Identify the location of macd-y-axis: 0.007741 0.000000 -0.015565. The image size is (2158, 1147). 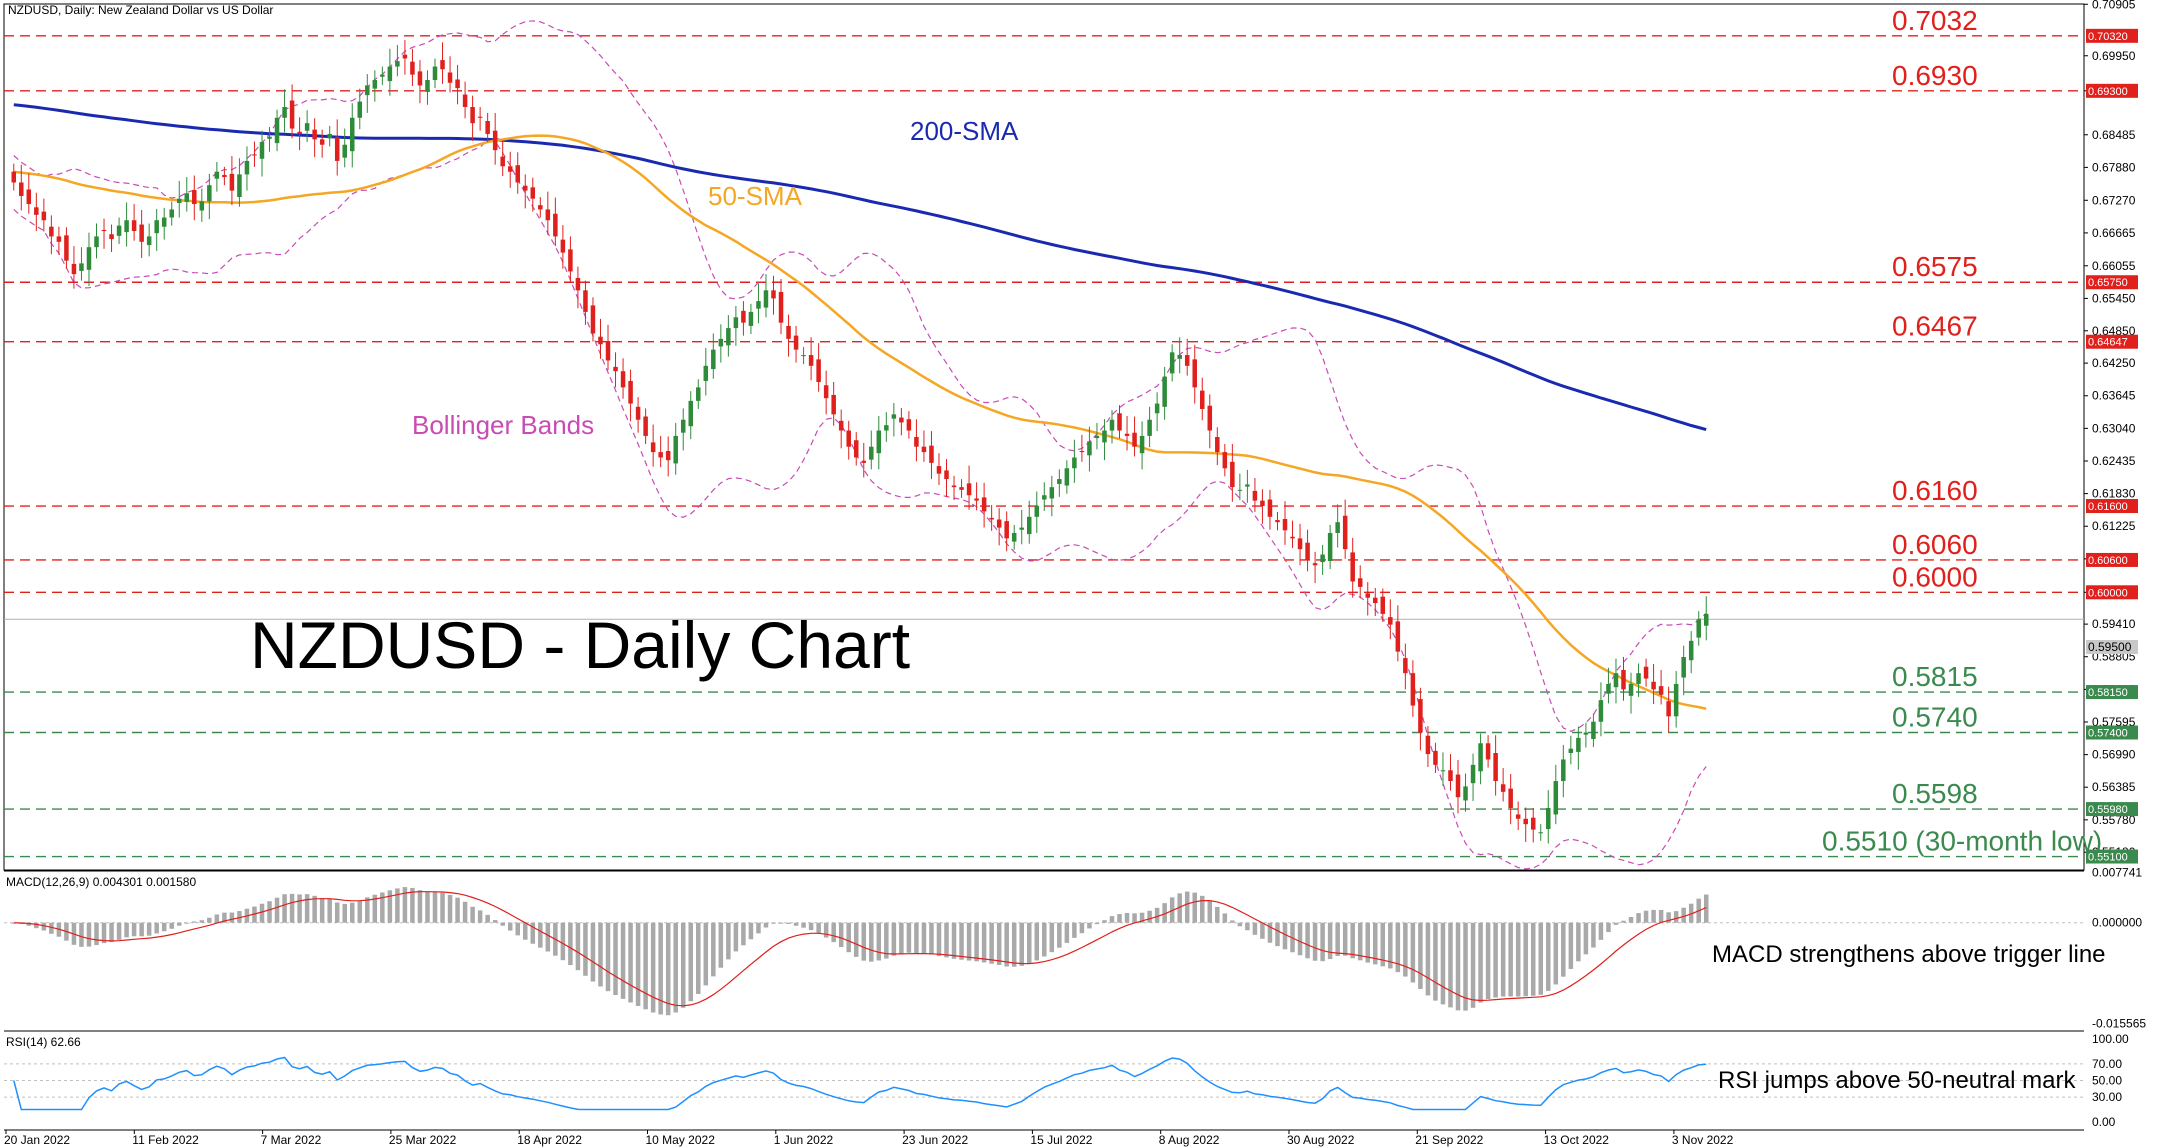
(2119, 948).